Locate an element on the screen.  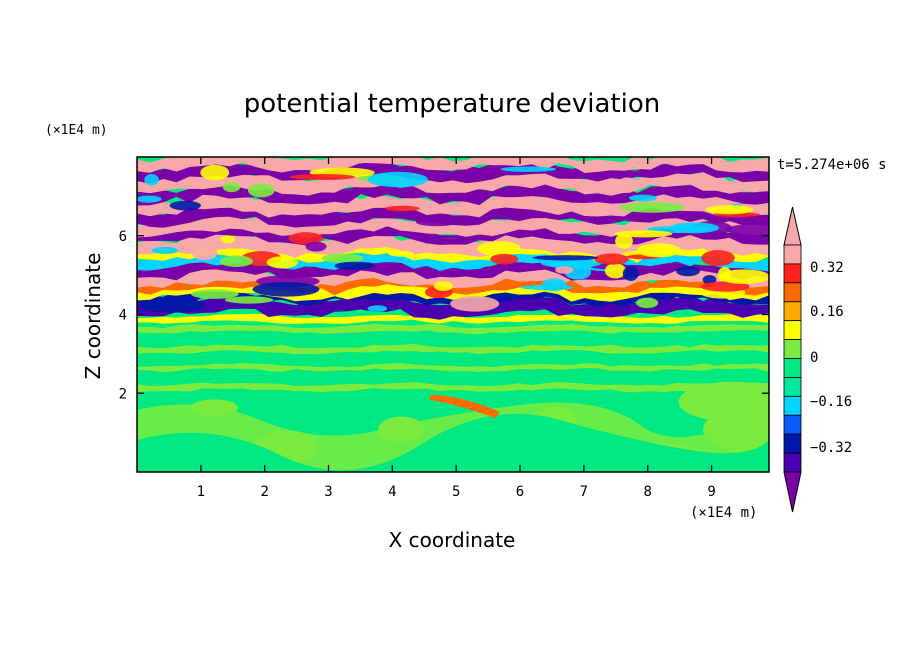
colorbar-tick-label: −0.32 is located at coordinates (831, 448).